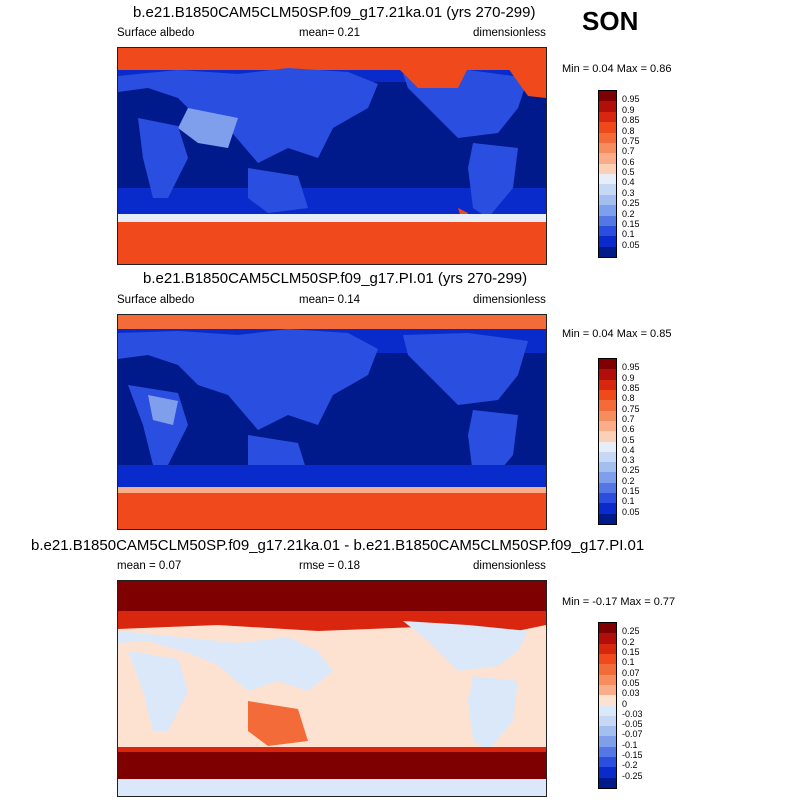  I want to click on panel2-minmax: Min = 0.04 Max = 0.85, so click(617, 334).